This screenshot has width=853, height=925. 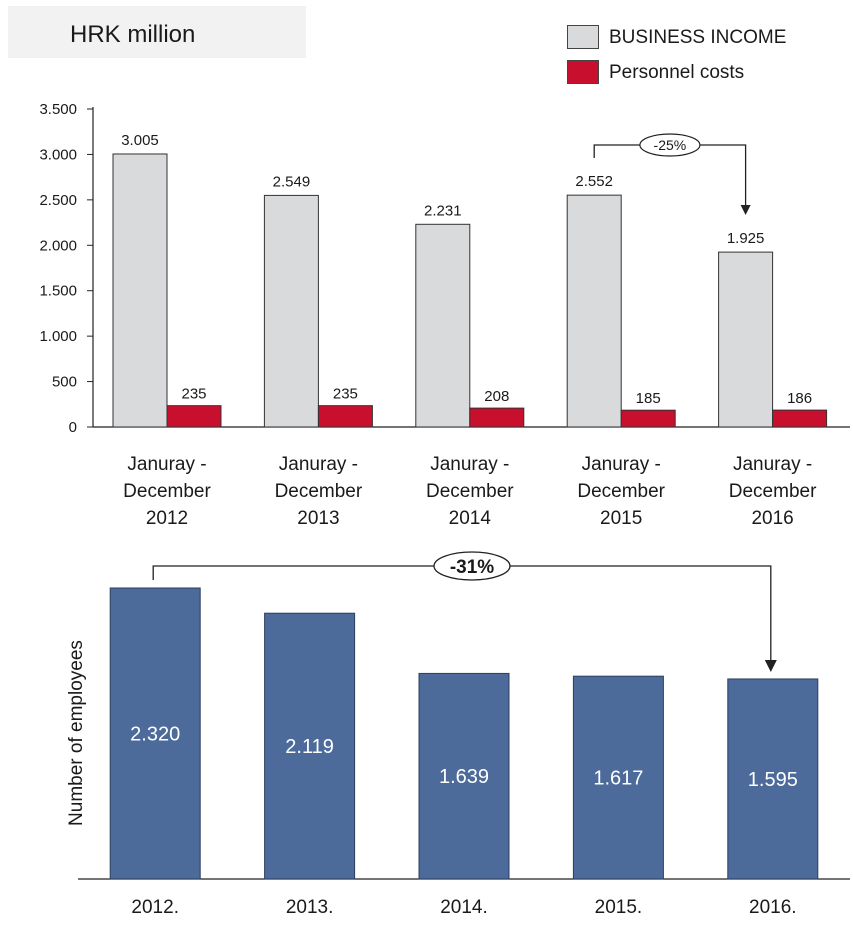 I want to click on legend-item-business-income: BUSINESS INCOME, so click(x=692, y=39).